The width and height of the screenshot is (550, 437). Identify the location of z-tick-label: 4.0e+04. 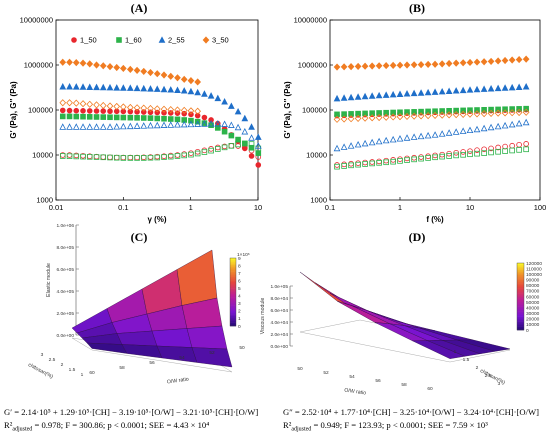
(280, 323).